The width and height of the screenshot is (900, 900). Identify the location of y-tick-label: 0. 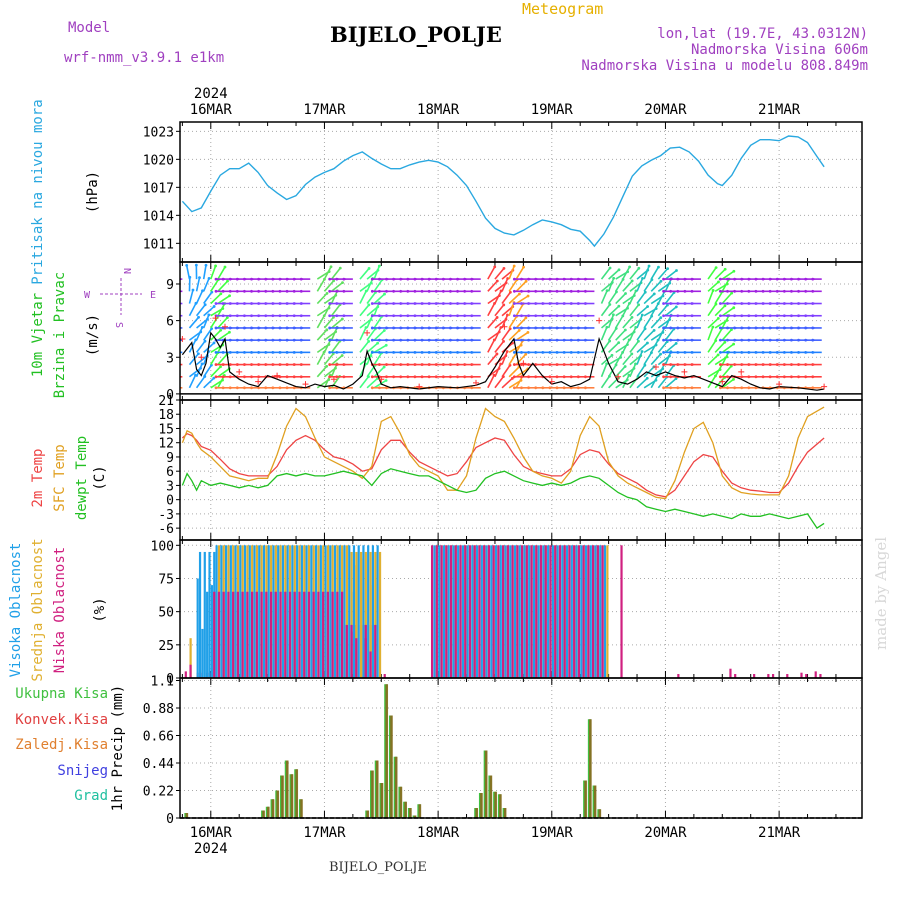
(170, 679).